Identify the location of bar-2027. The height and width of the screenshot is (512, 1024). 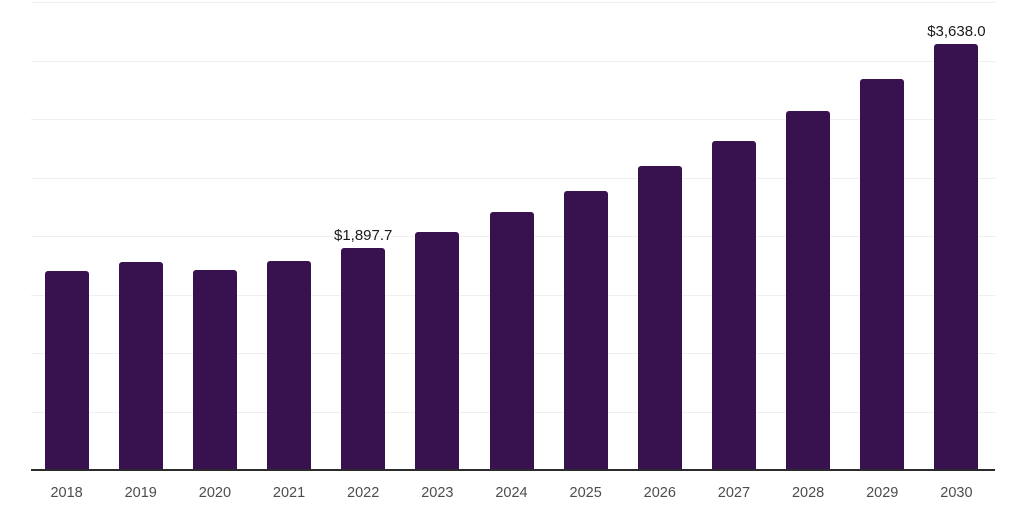
(733, 305).